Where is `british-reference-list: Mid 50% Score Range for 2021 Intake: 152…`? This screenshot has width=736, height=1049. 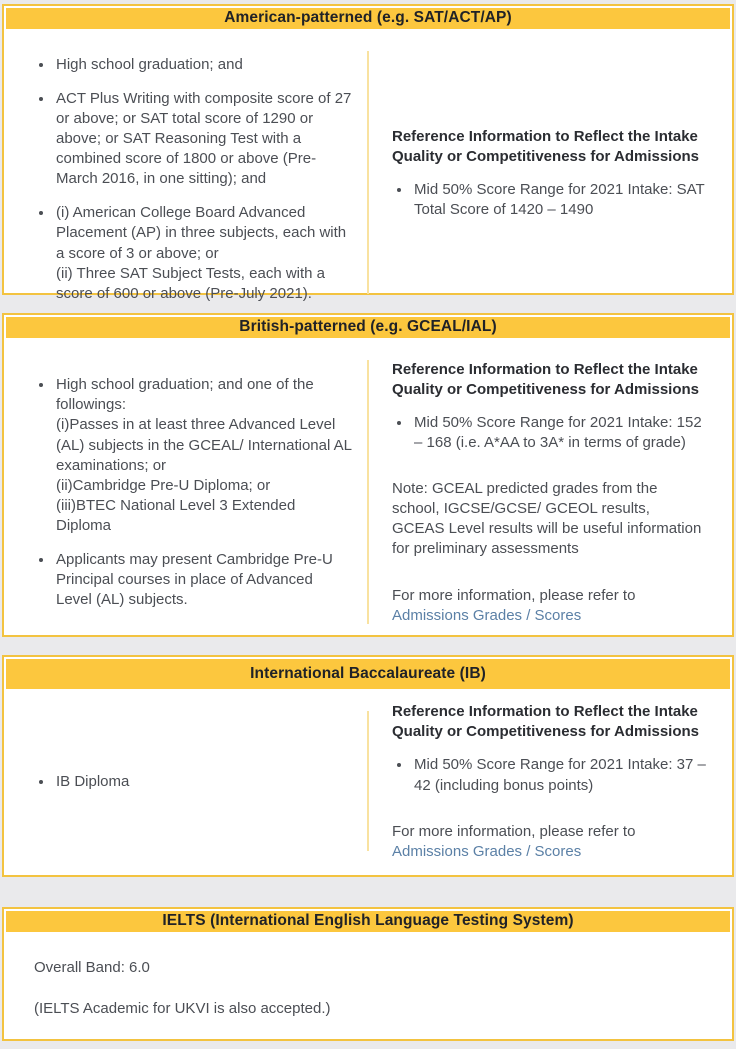
british-reference-list: Mid 50% Score Range for 2021 Intake: 152… is located at coordinates (549, 433).